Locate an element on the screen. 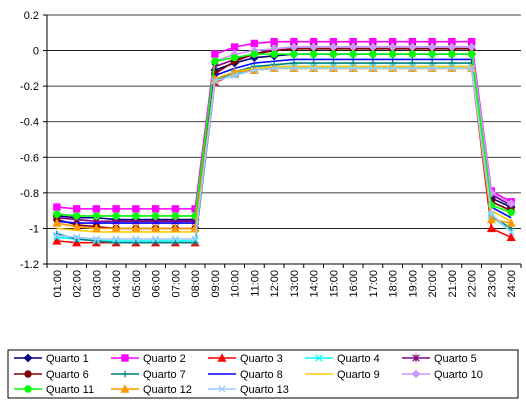  x-tick-label: 01:00 is located at coordinates (58, 284).